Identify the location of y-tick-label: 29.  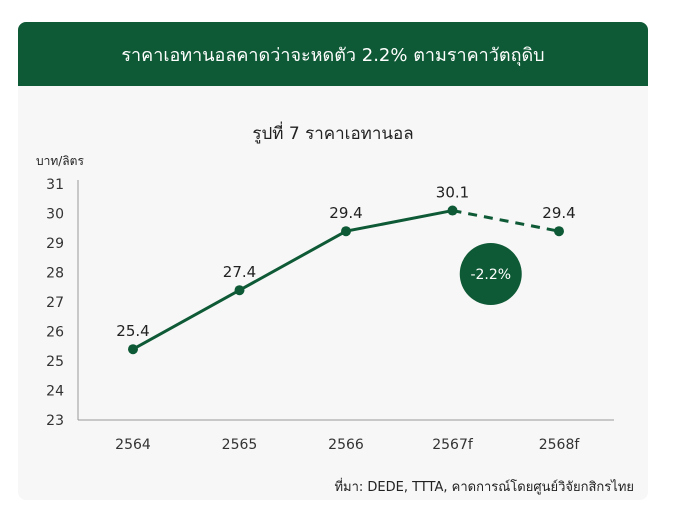
(55, 244).